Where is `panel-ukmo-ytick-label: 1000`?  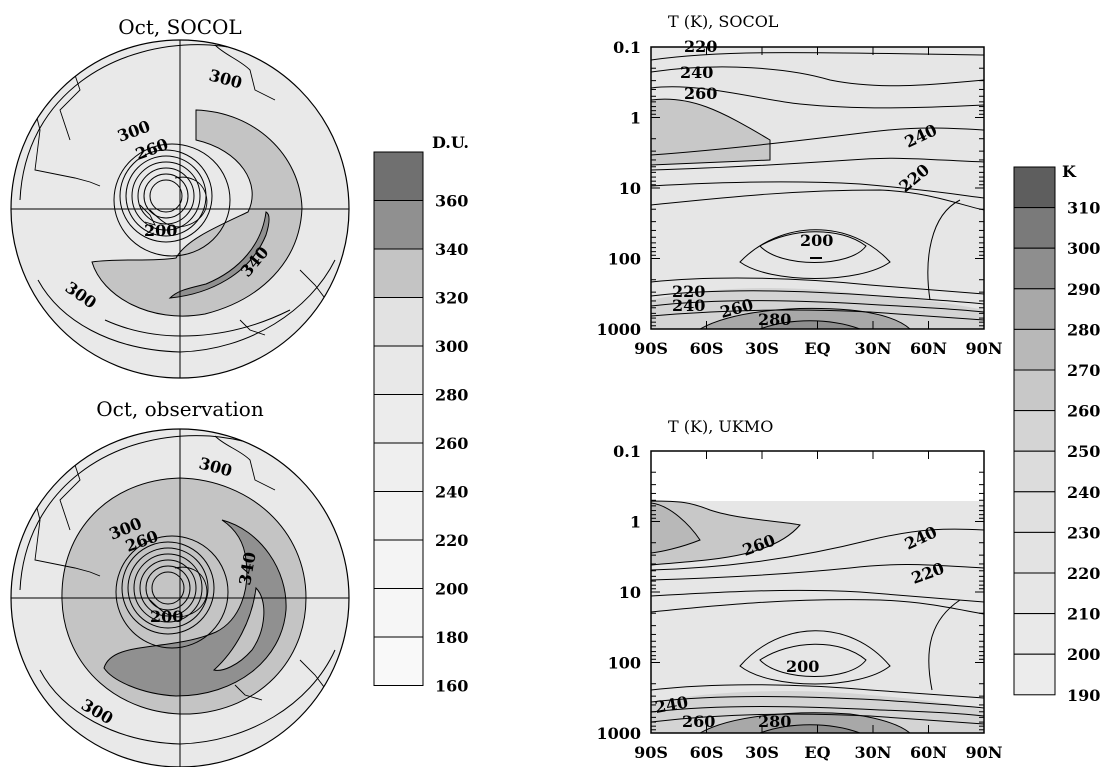 panel-ukmo-ytick-label: 1000 is located at coordinates (618, 733).